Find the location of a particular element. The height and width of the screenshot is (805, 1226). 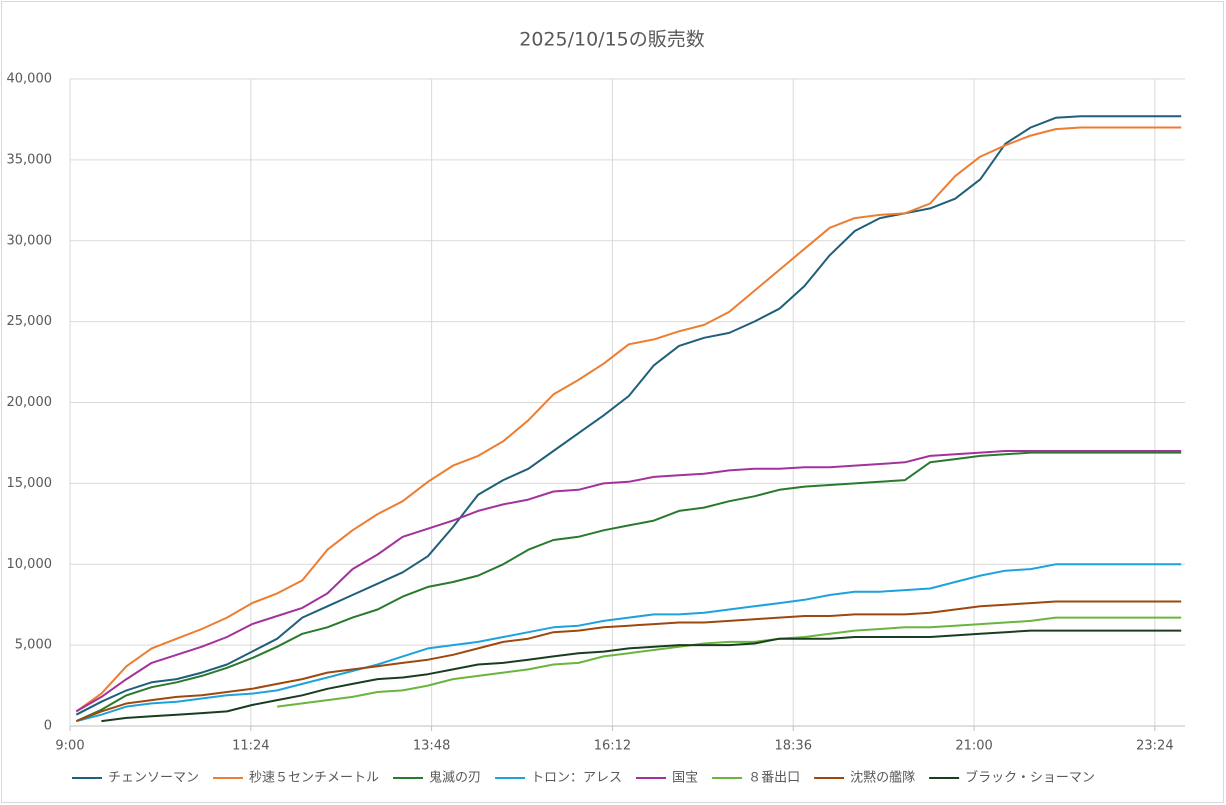

legend-label: ブラック・ショーマン is located at coordinates (1030, 778).